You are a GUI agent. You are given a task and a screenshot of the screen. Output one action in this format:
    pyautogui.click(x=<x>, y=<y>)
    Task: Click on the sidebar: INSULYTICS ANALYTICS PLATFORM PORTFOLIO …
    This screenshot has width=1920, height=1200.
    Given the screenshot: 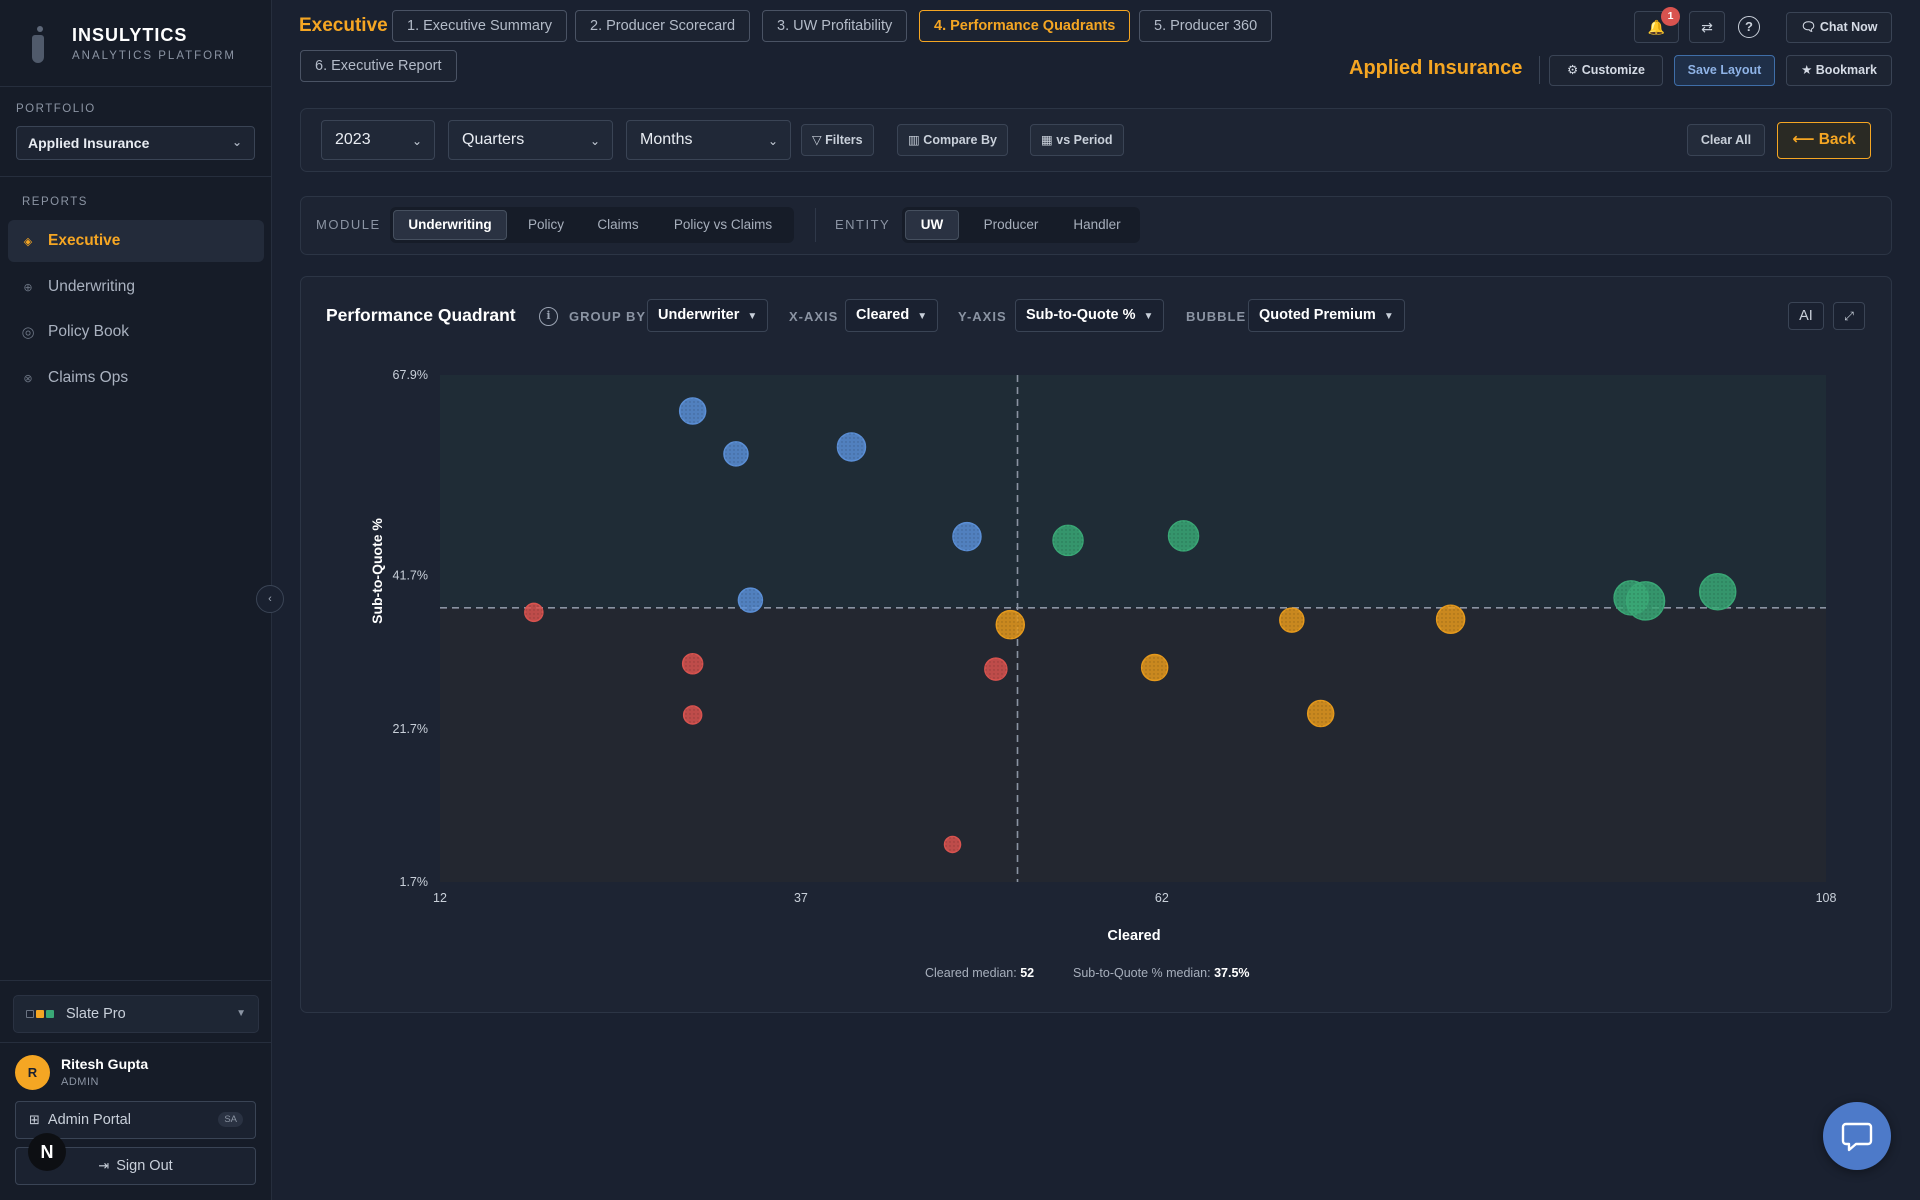 What is the action you would take?
    pyautogui.click(x=136, y=600)
    